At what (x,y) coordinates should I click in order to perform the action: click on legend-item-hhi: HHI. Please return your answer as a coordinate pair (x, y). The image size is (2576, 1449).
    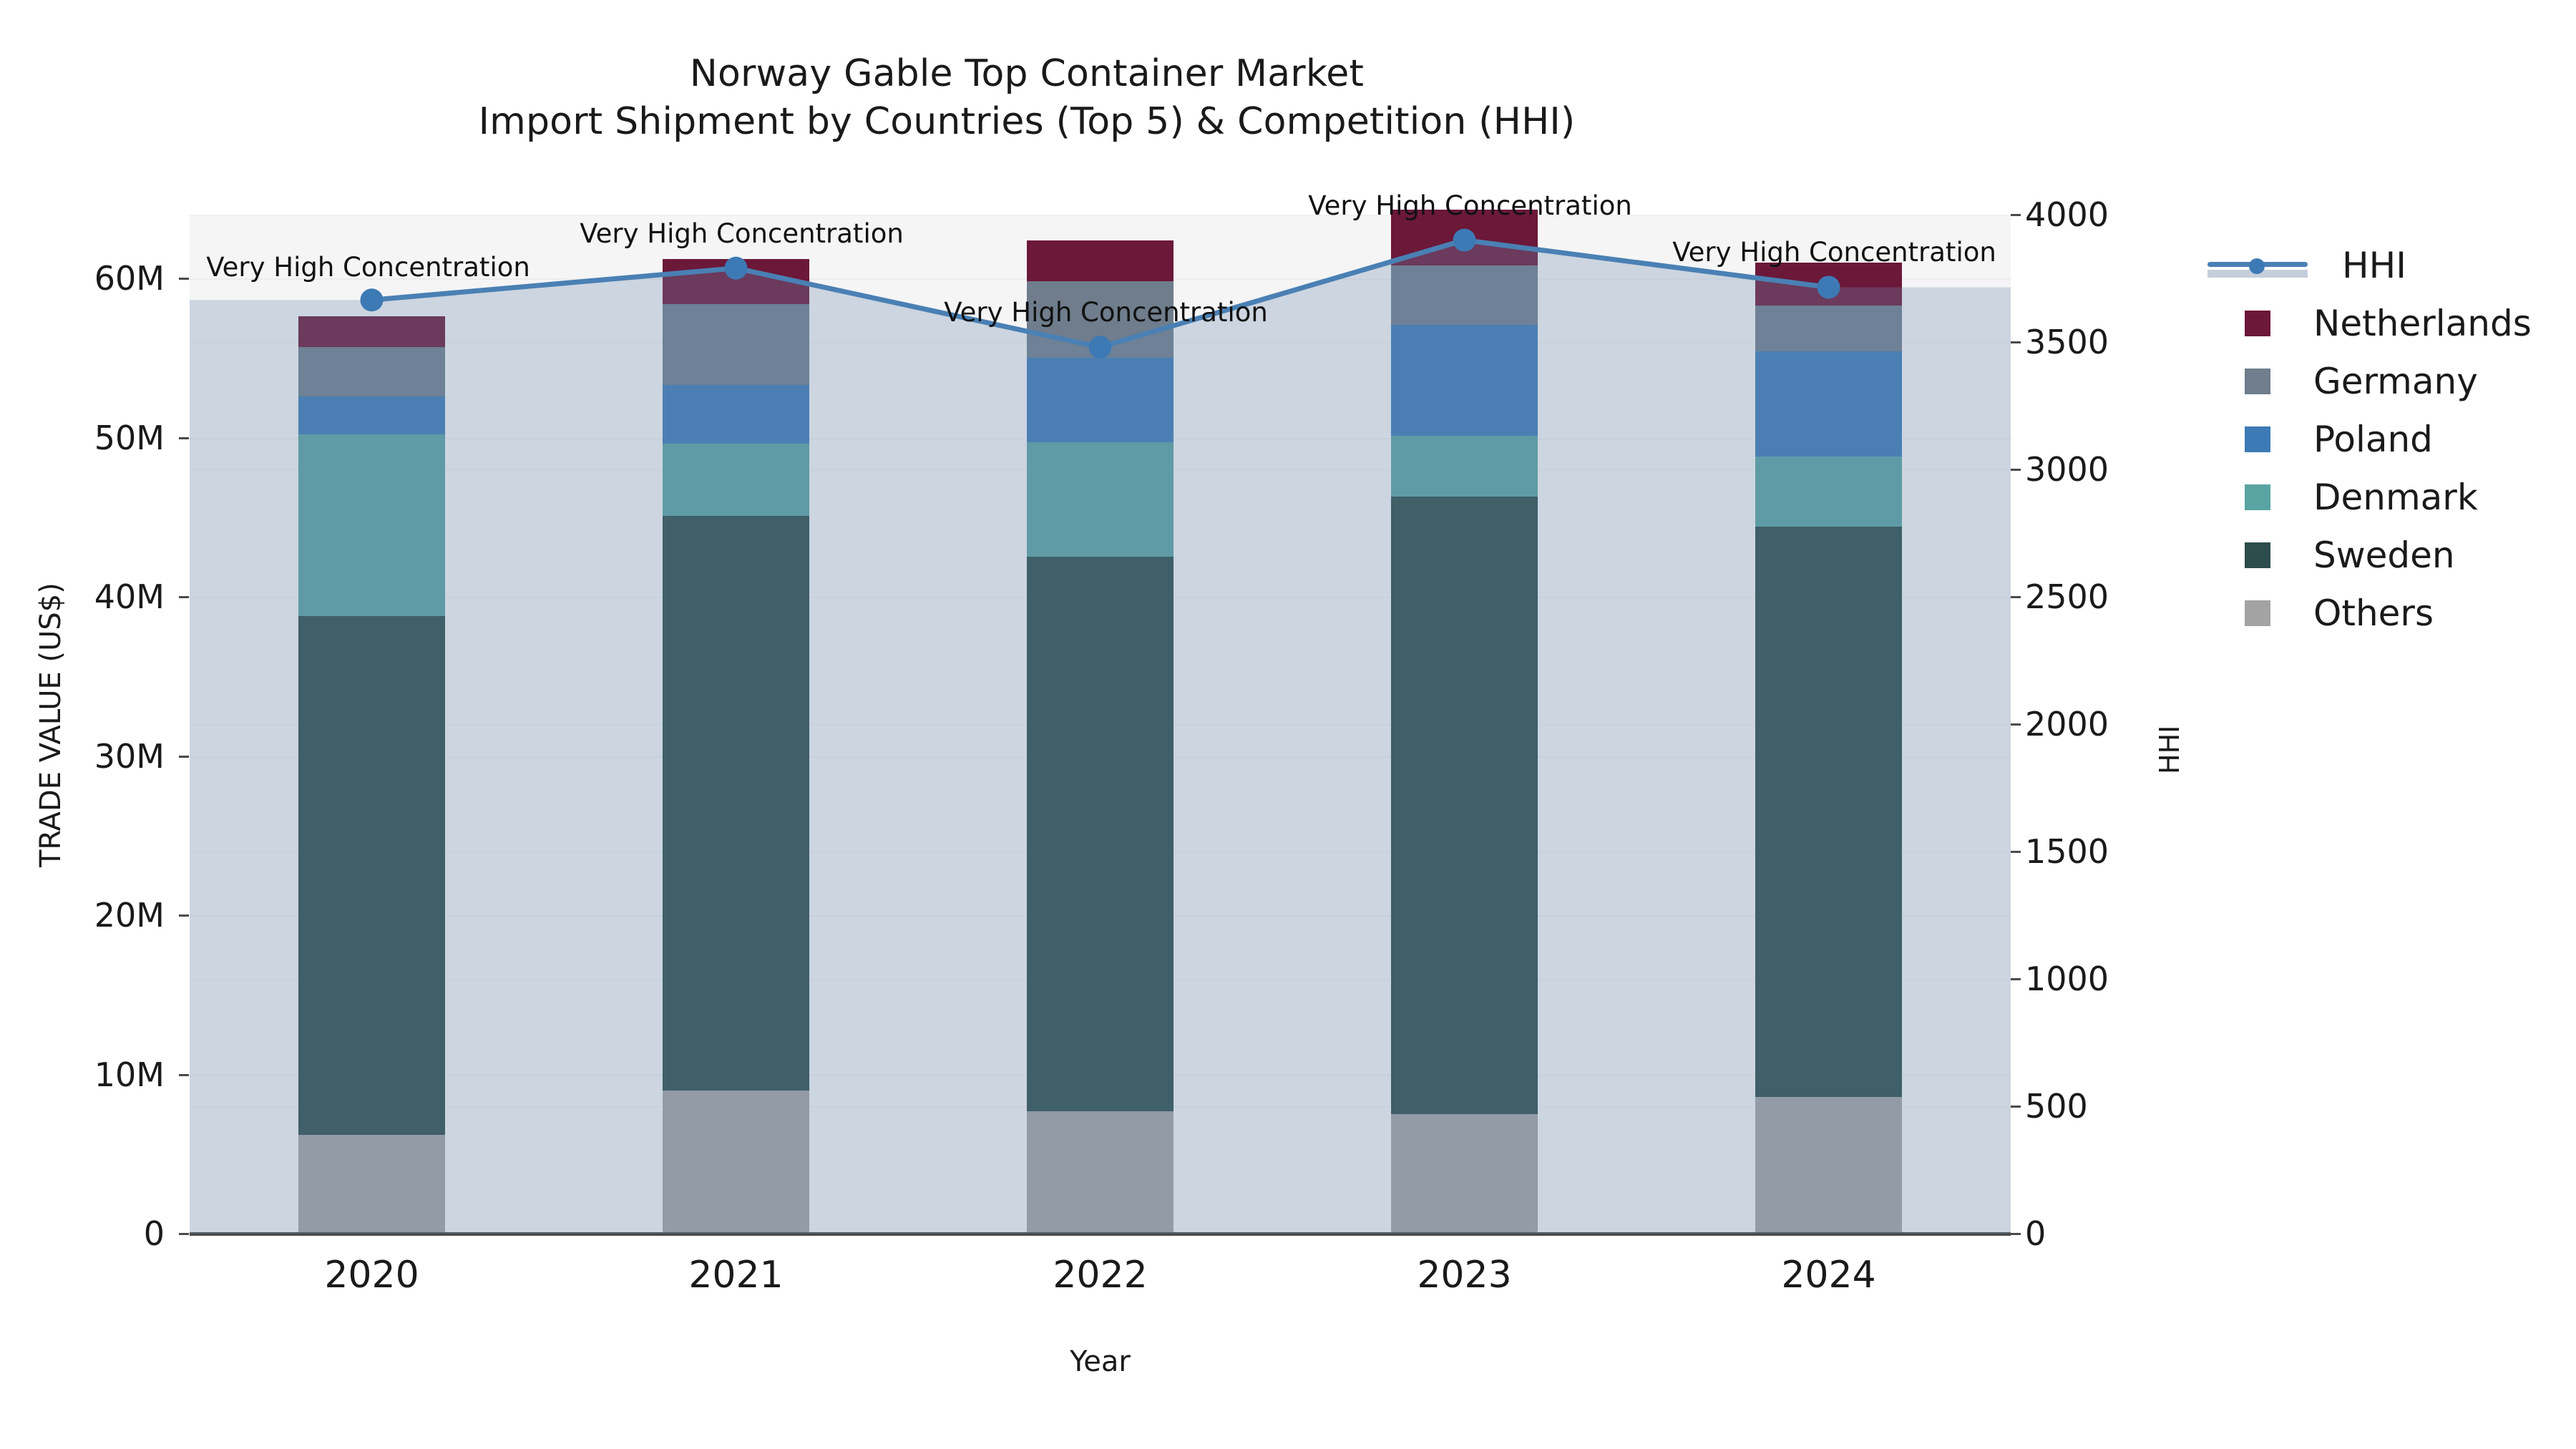
    Looking at the image, I should click on (2369, 265).